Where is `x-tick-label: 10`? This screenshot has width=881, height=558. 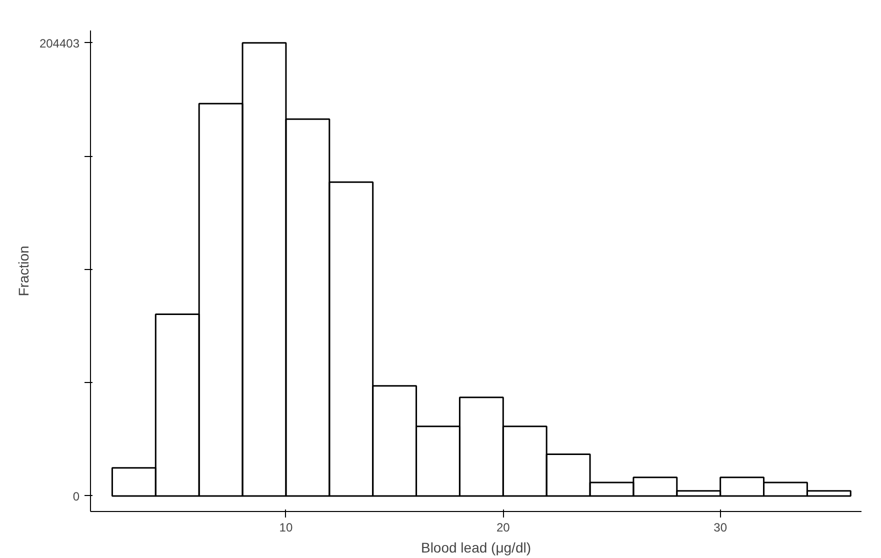
x-tick-label: 10 is located at coordinates (286, 527).